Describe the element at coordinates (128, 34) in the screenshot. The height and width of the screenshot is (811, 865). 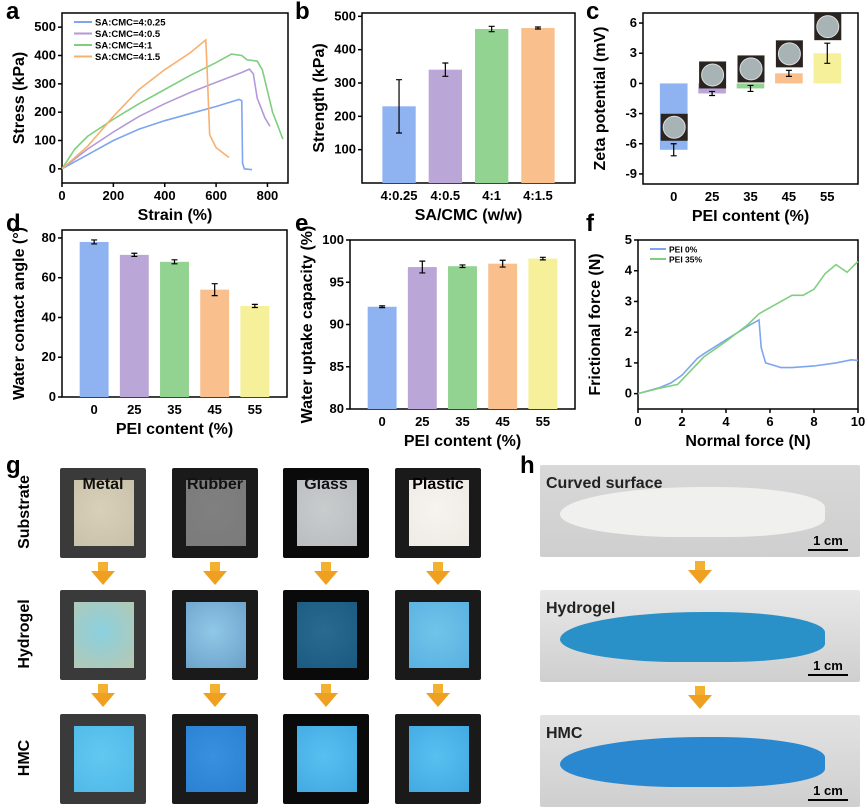
I see `legend-label: SA:CMC=4:0.5` at that location.